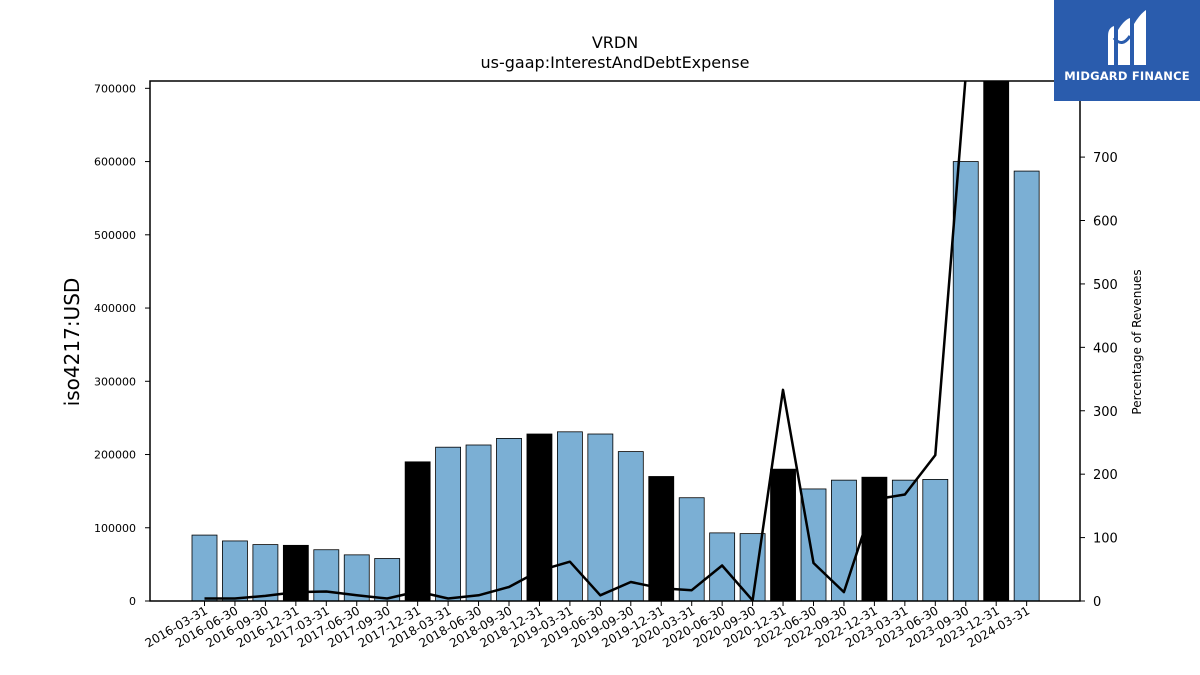 The image size is (1200, 675). I want to click on y2-tick-label: 0, so click(1097, 602).